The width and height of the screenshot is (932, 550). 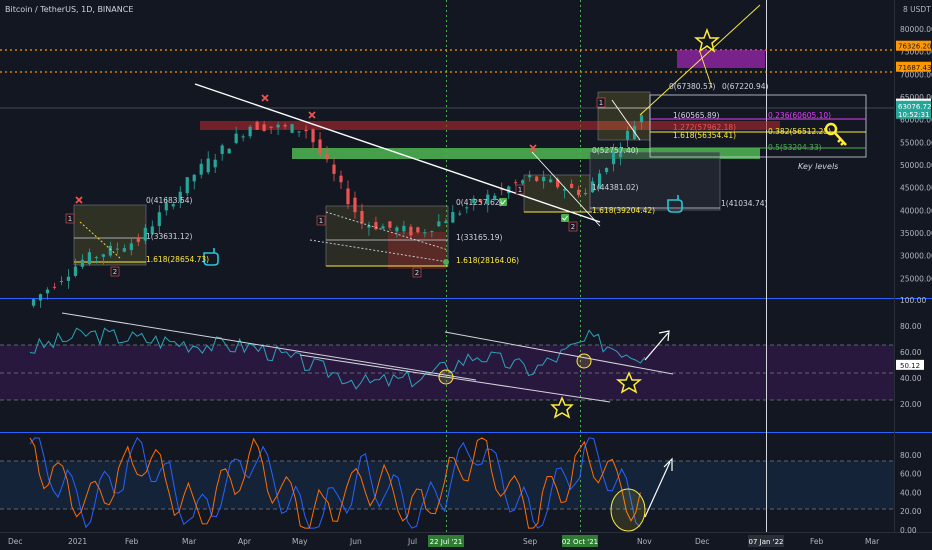 I want to click on stoch-k-line, so click(x=335, y=483).